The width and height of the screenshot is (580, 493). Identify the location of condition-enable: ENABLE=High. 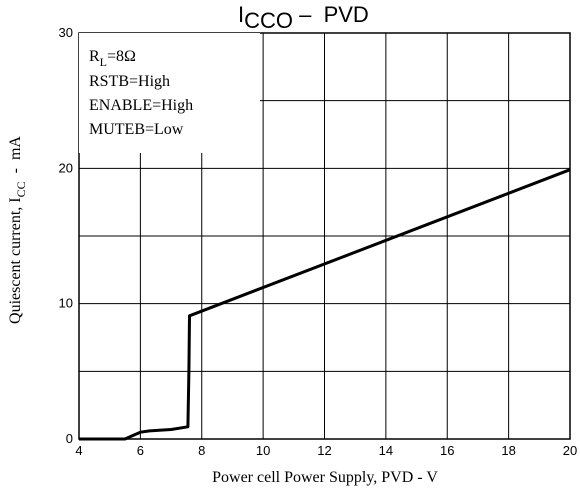
(141, 105).